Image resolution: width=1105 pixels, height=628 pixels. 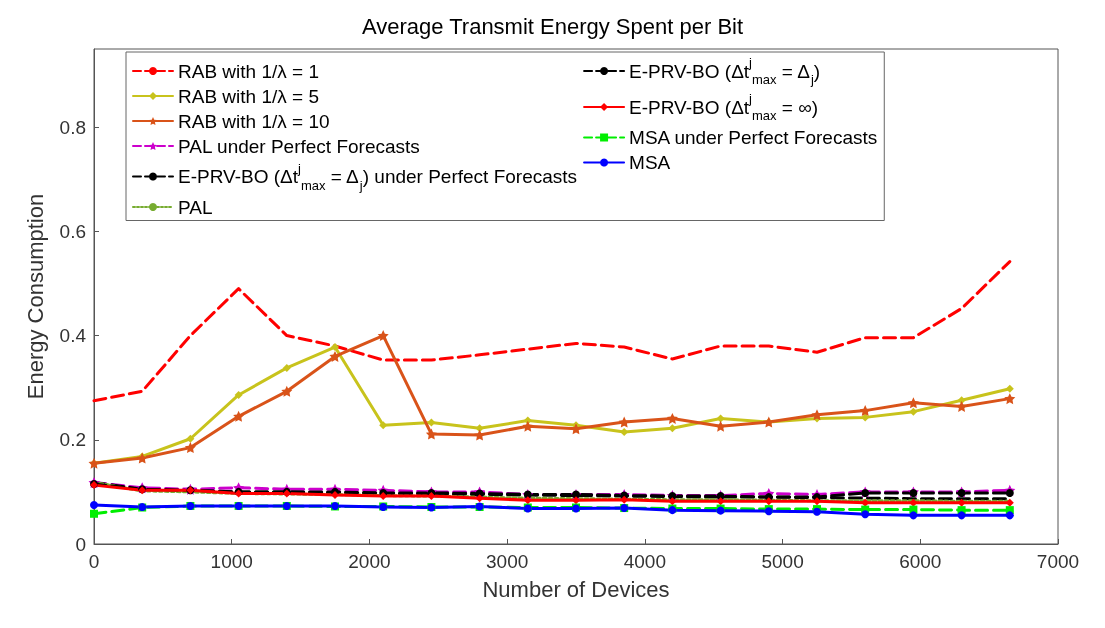 What do you see at coordinates (369, 561) in the screenshot?
I see `x-tick-label: 2000` at bounding box center [369, 561].